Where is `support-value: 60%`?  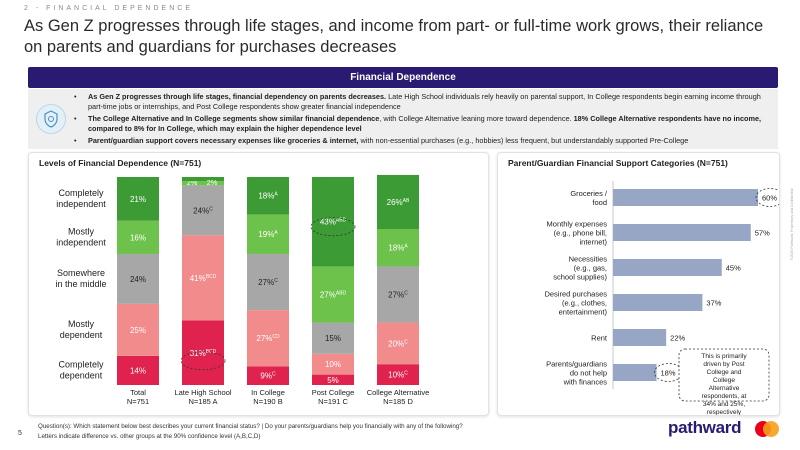 support-value: 60% is located at coordinates (769, 198).